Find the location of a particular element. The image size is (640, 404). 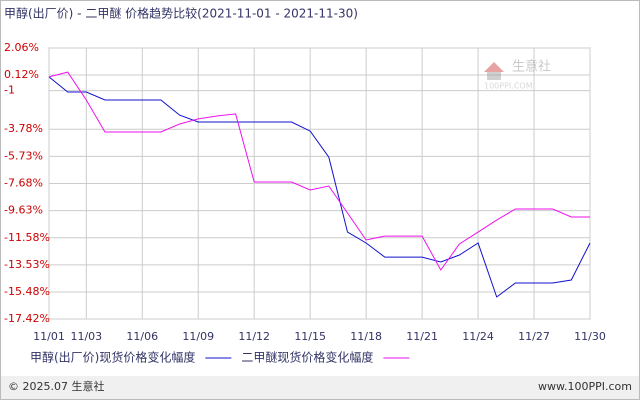

legend-label: 甲醇(出厂价)现货价格变化幅度 is located at coordinates (112, 357).